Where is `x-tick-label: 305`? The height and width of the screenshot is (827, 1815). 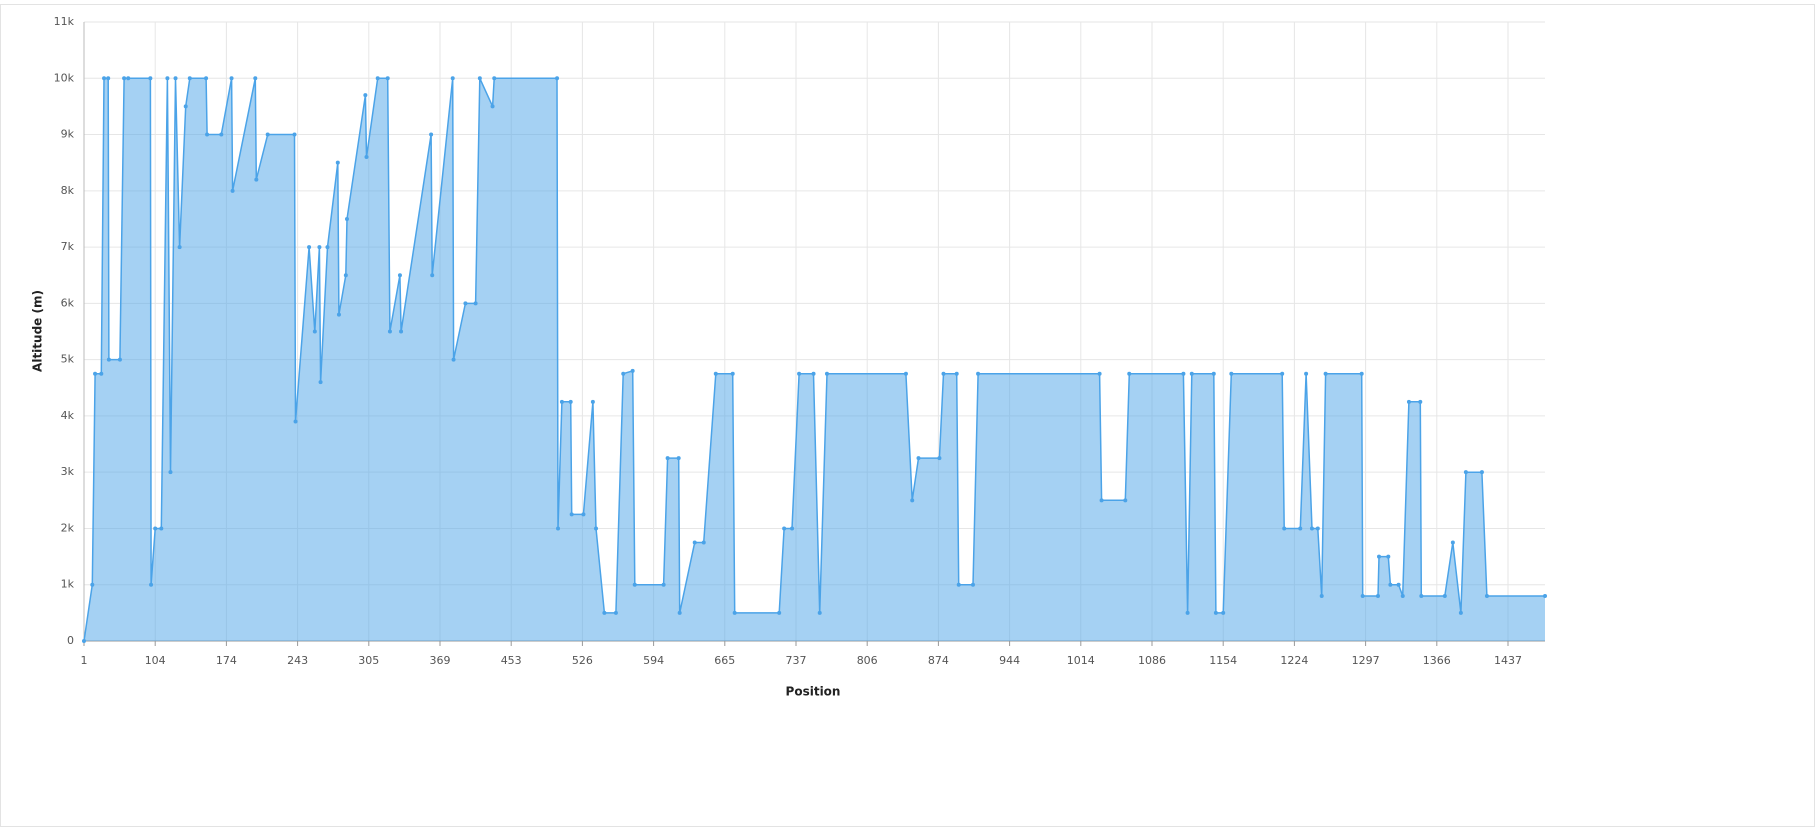 x-tick-label: 305 is located at coordinates (368, 660).